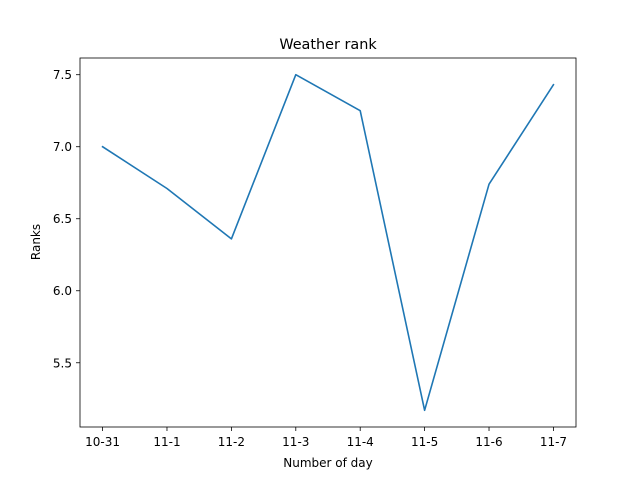  I want to click on y-tick-label: 6.5, so click(62, 219).